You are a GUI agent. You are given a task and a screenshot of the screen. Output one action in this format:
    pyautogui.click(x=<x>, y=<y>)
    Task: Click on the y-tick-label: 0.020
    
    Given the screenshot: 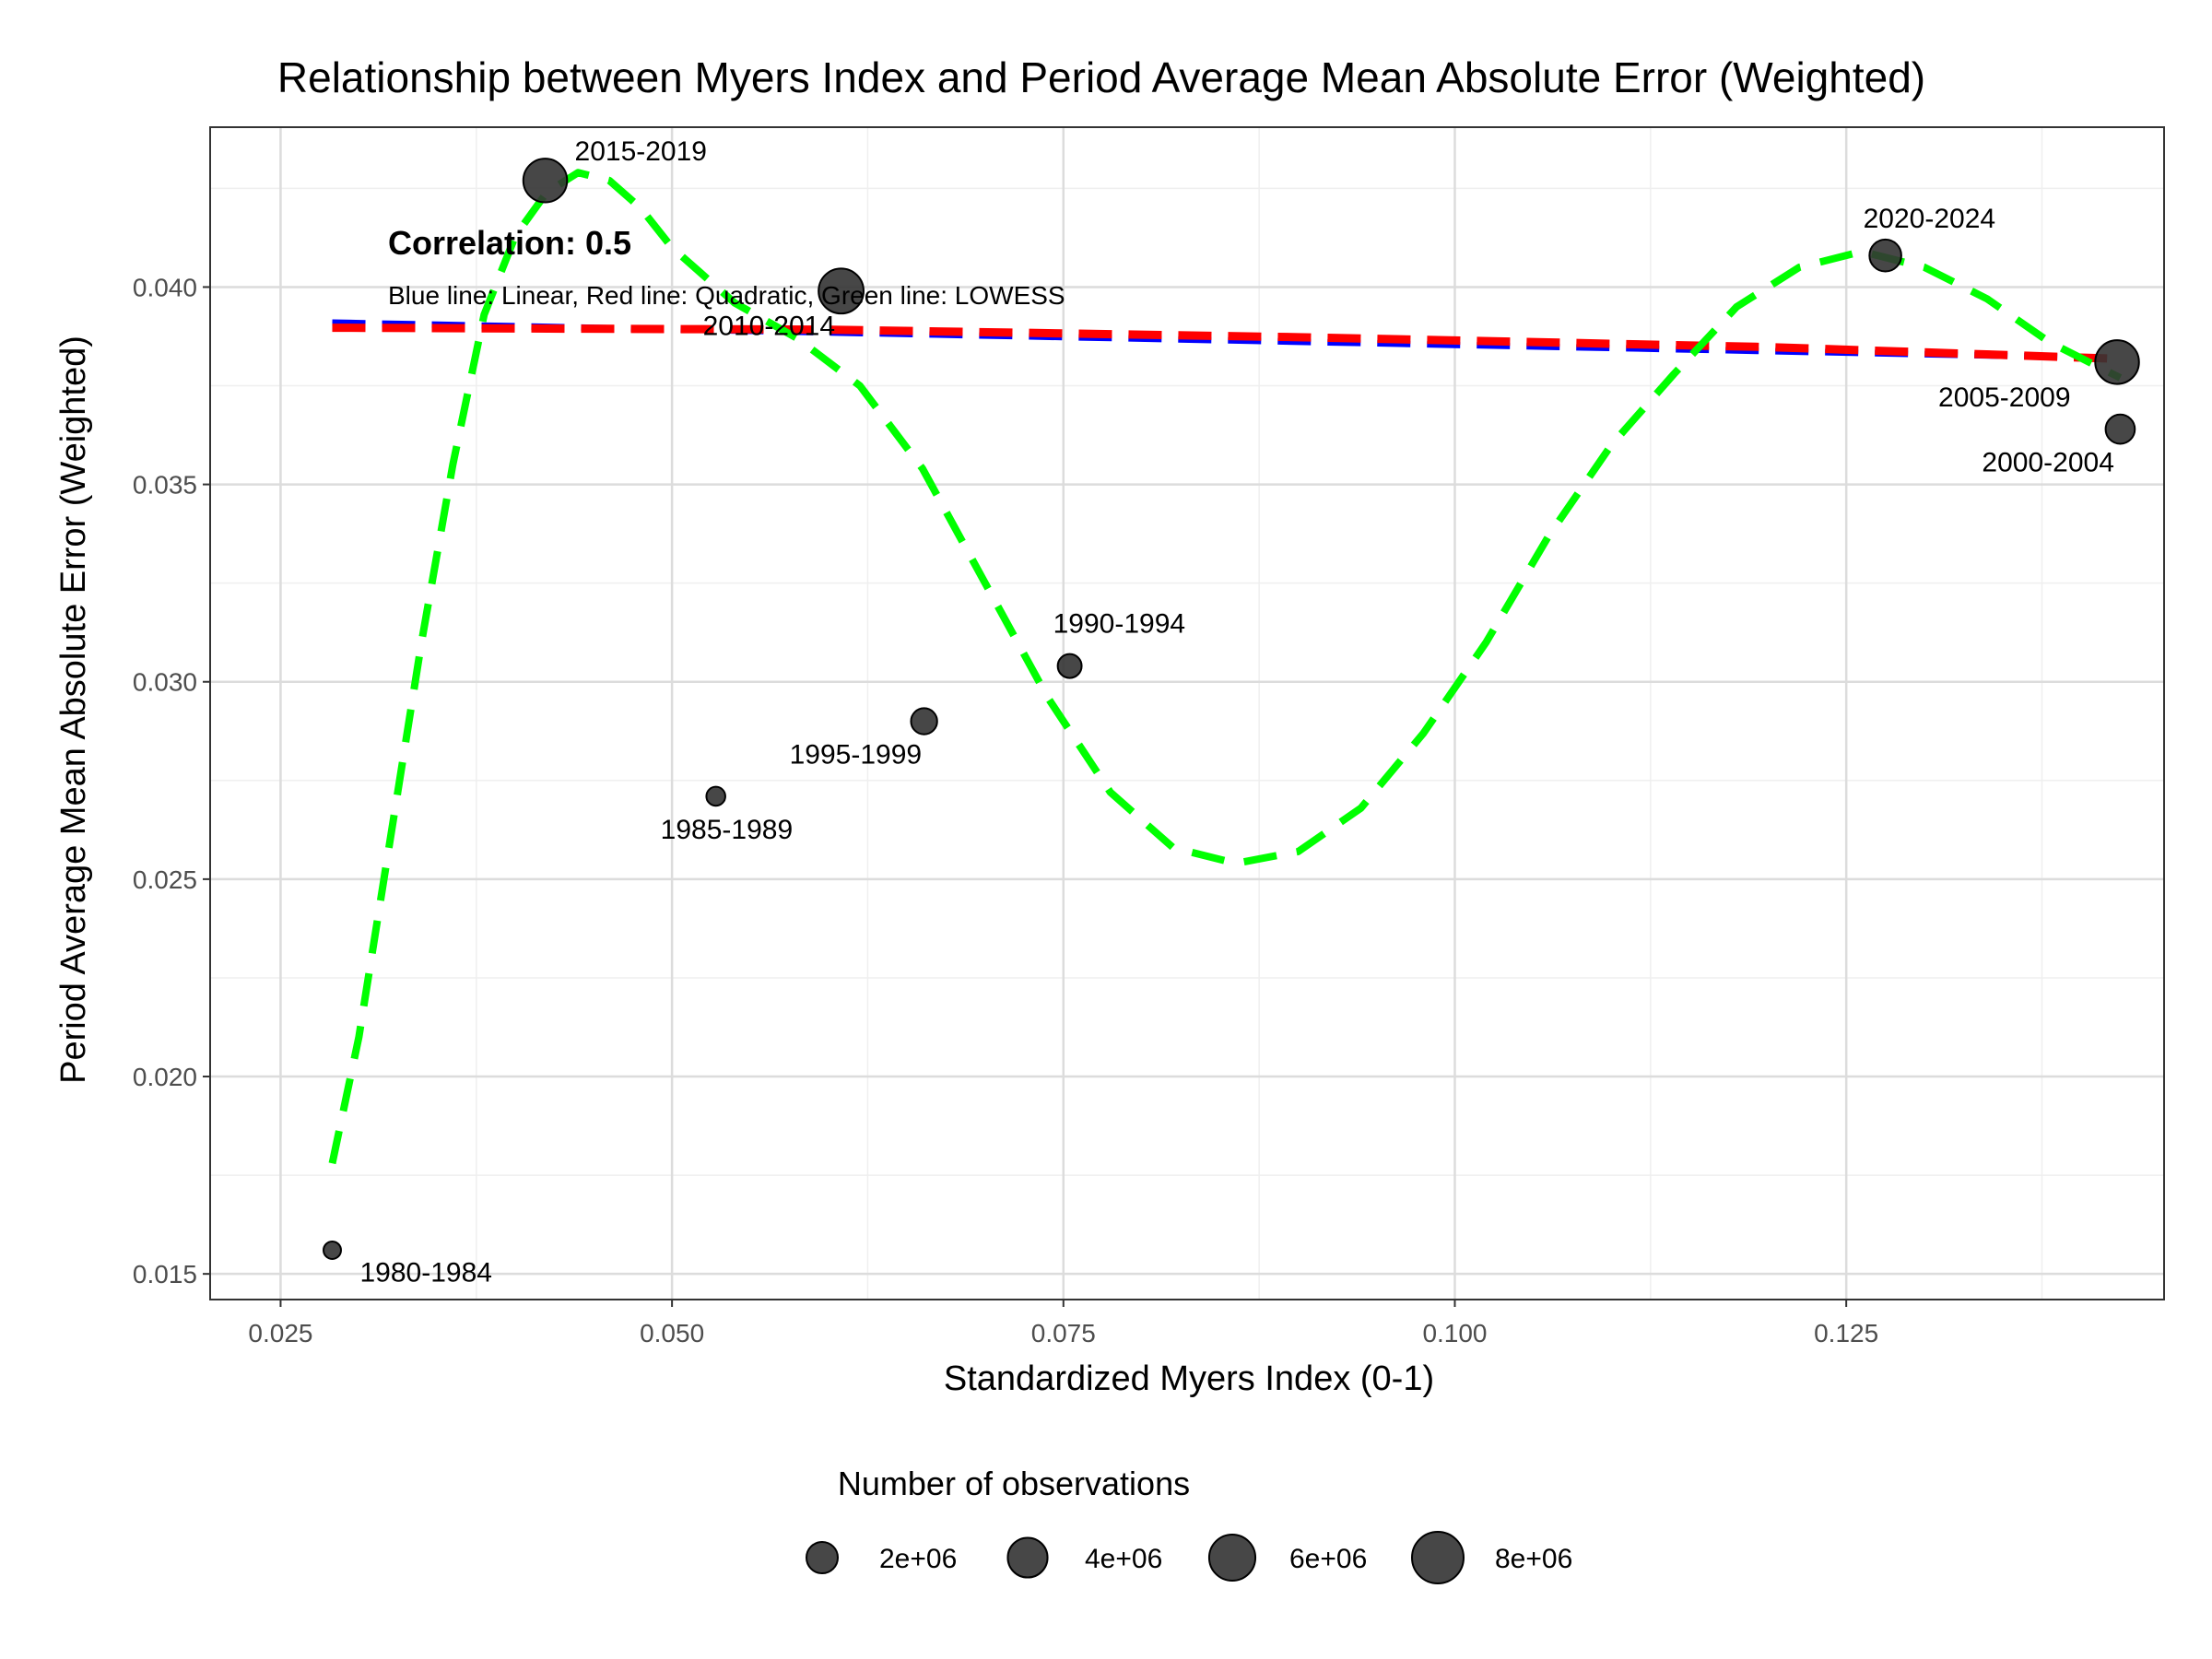 What is the action you would take?
    pyautogui.click(x=165, y=1077)
    